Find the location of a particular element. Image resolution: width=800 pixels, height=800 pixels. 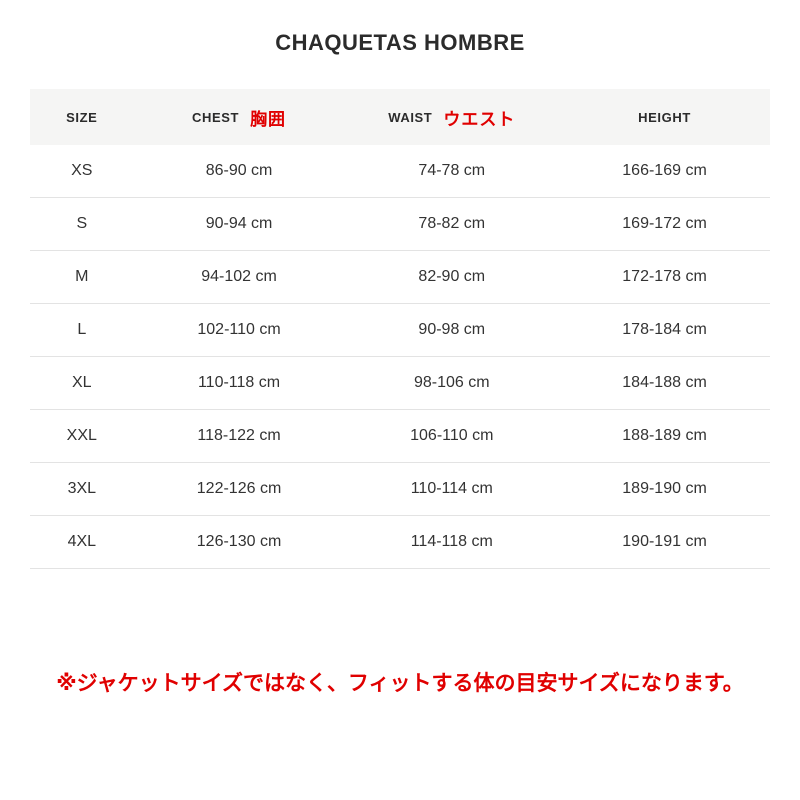

size-cell: 3XL is located at coordinates (82, 489).